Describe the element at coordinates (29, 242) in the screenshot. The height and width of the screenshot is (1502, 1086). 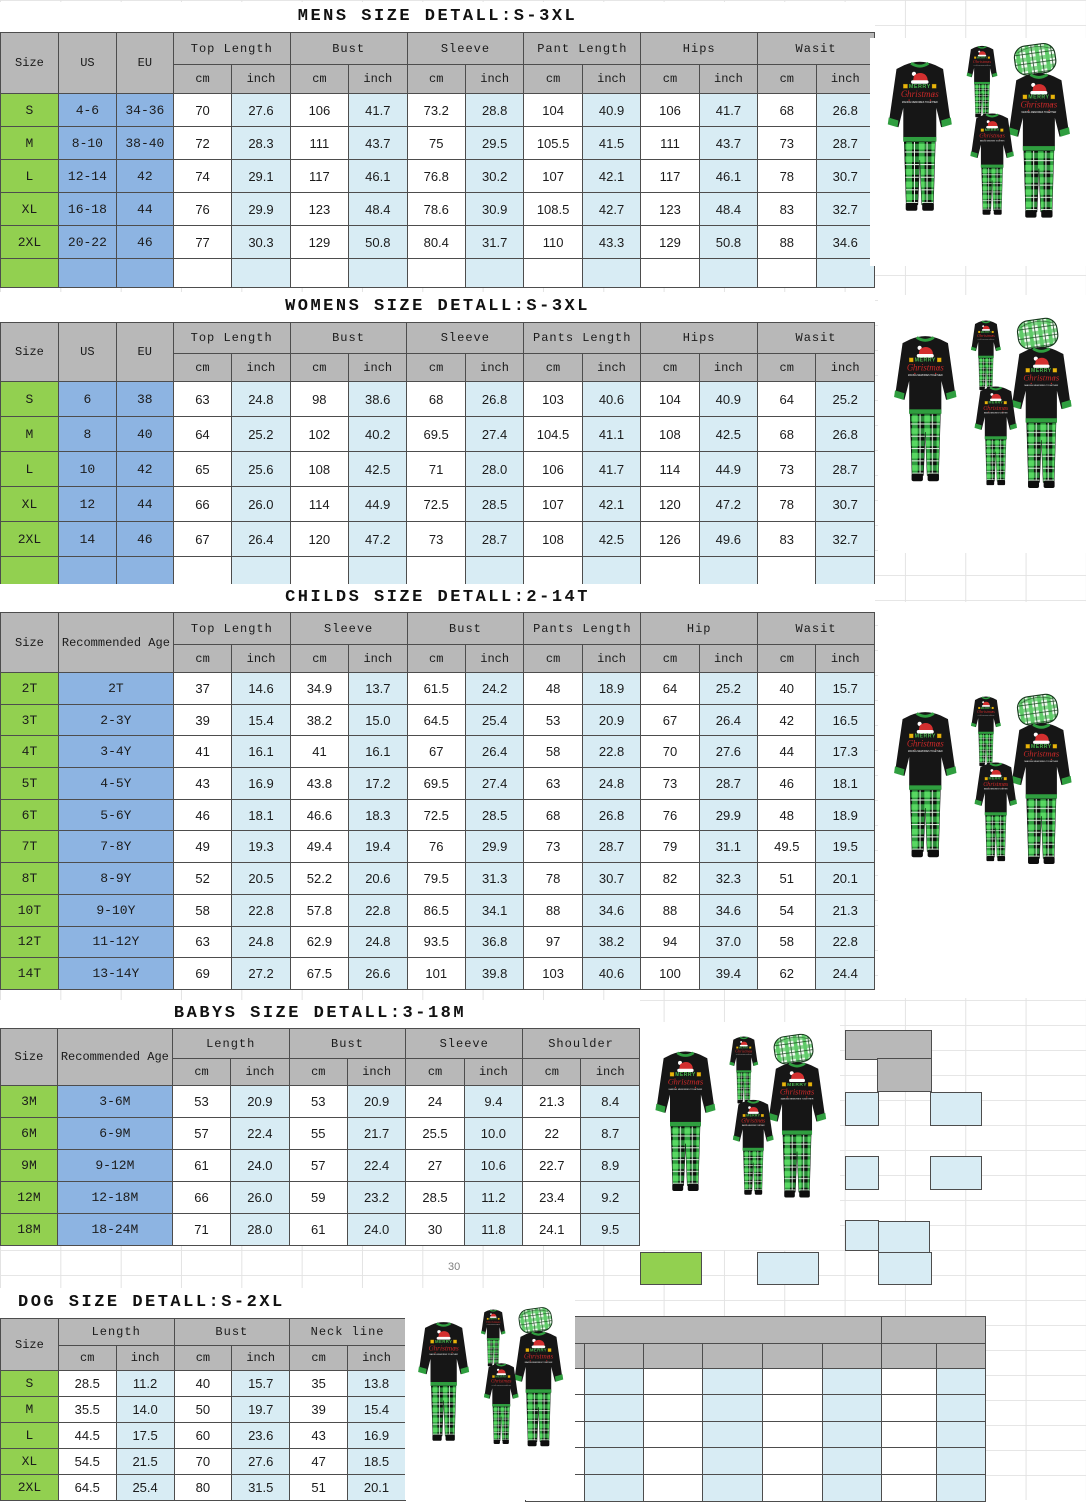
I see `size-cell: 2XL` at that location.